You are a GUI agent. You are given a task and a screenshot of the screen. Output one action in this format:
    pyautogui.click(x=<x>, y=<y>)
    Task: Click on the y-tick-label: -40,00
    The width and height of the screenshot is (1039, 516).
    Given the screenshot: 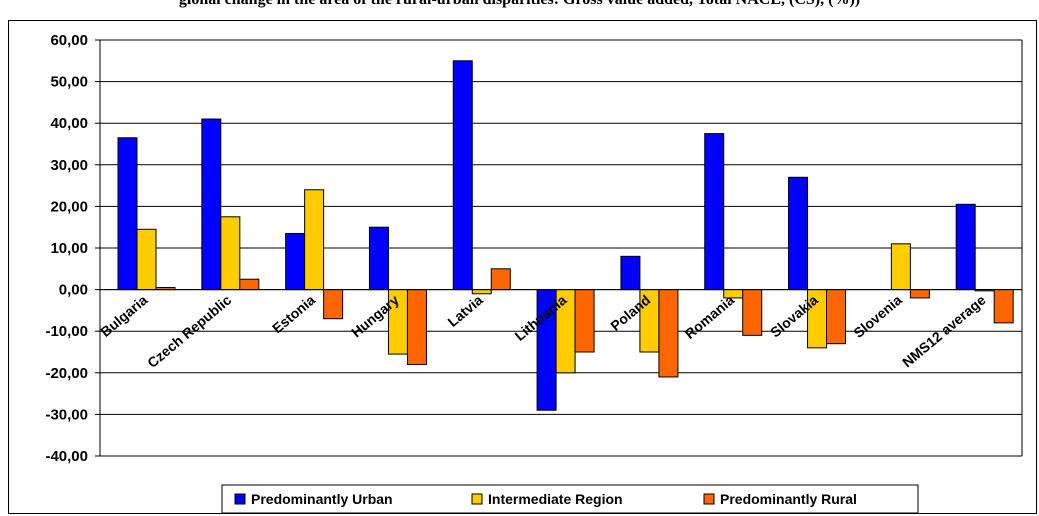 What is the action you would take?
    pyautogui.click(x=66, y=456)
    